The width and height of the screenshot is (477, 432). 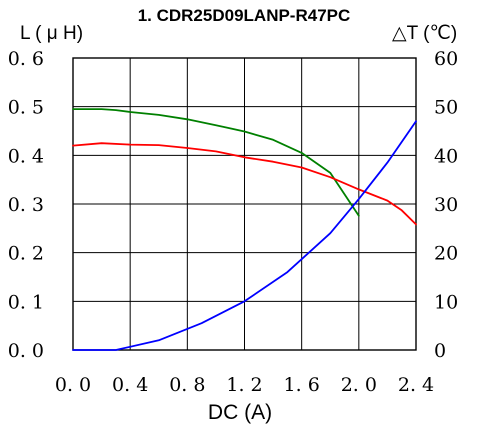 I want to click on left-tick-label: 0. 0, so click(x=26, y=351).